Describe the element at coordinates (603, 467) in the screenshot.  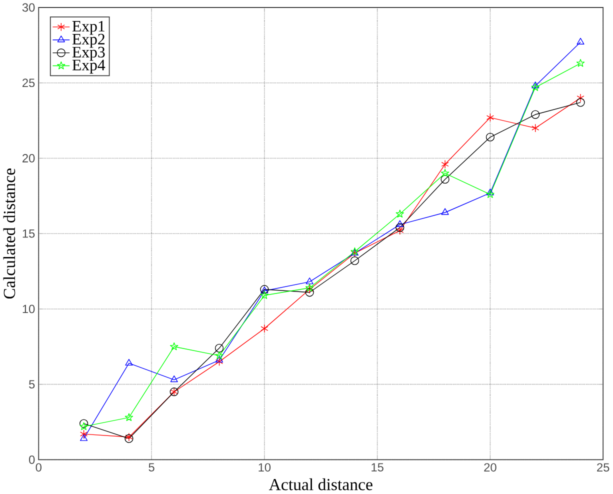
I see `x-tick-label: 25` at that location.